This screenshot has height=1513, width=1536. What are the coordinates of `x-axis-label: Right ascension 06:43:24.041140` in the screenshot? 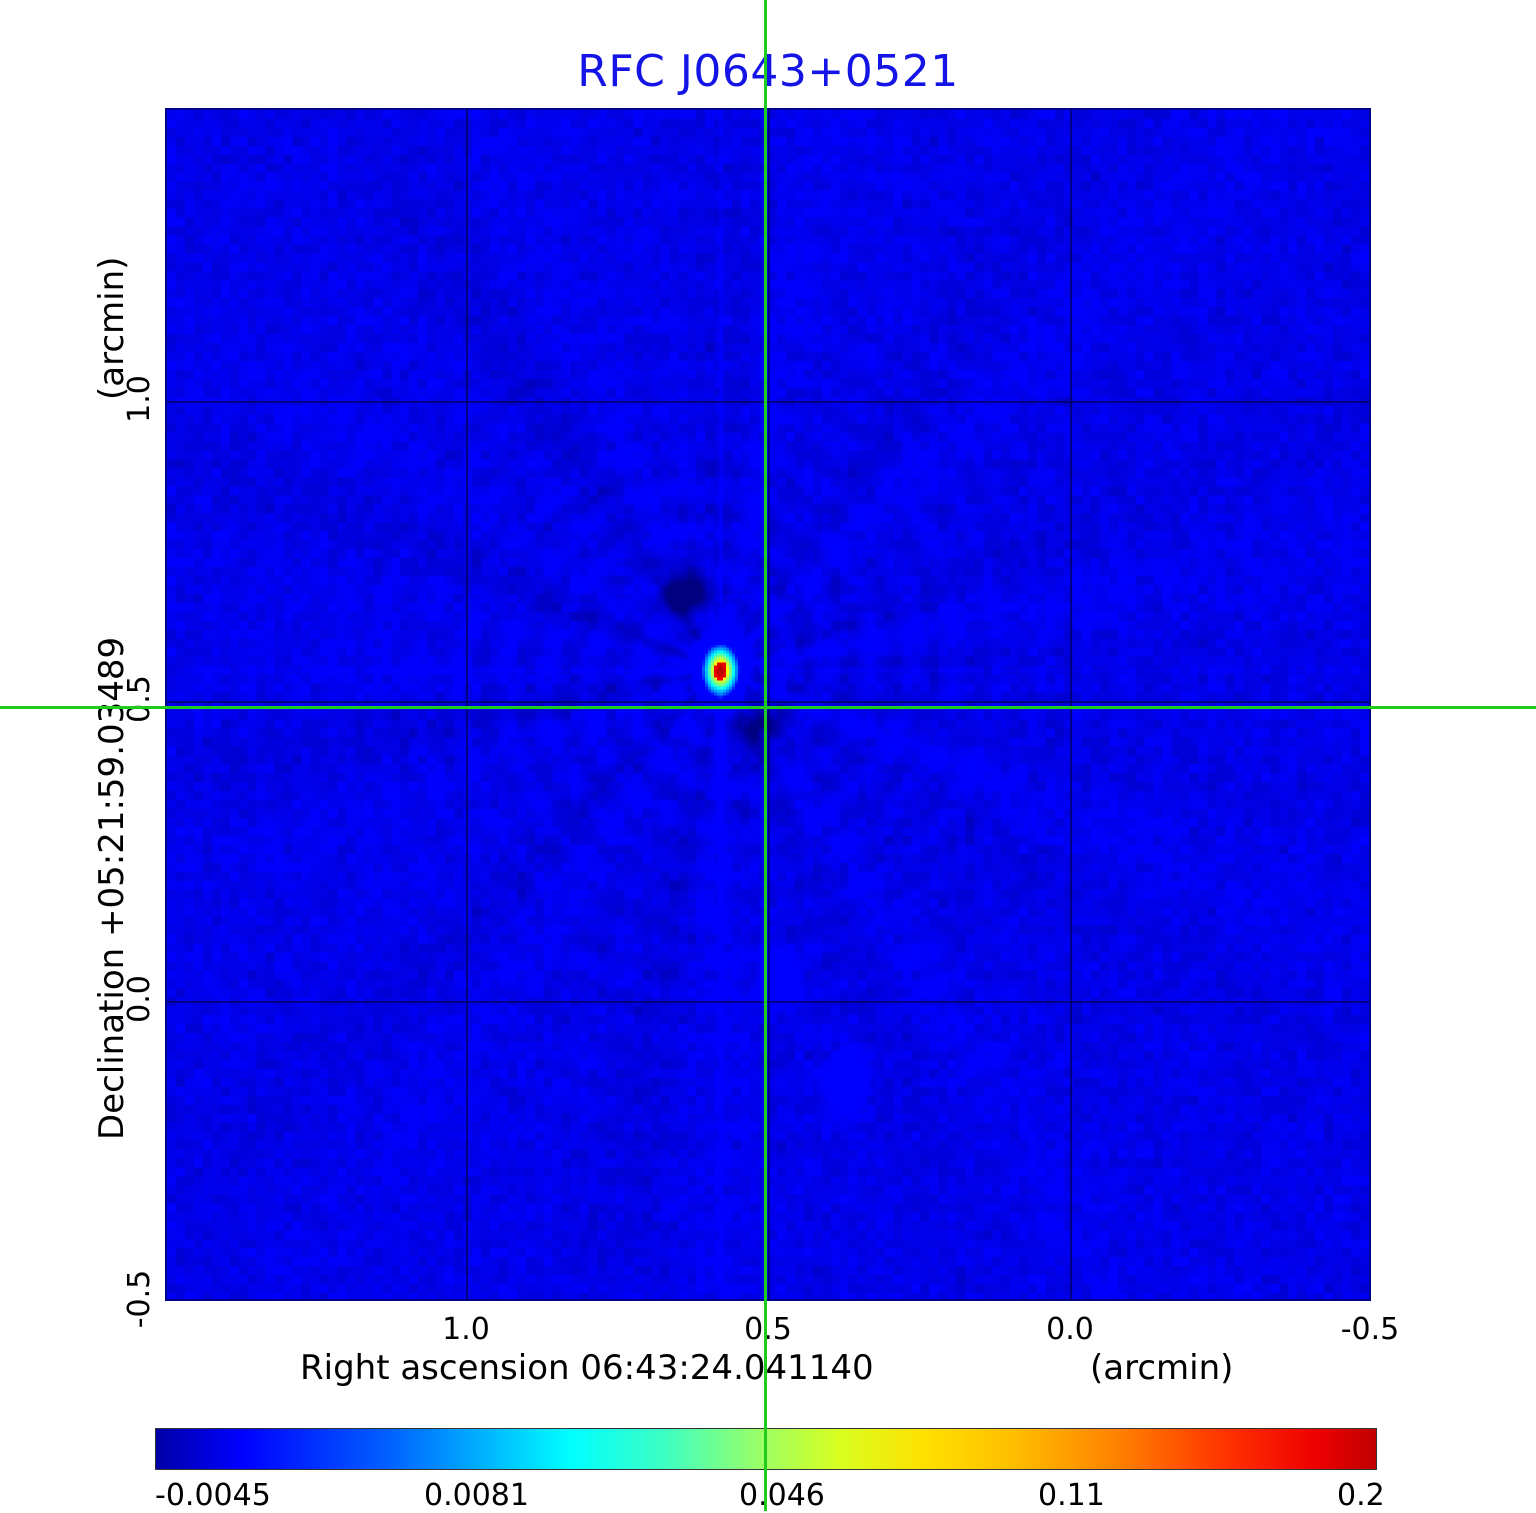 It's located at (587, 1368).